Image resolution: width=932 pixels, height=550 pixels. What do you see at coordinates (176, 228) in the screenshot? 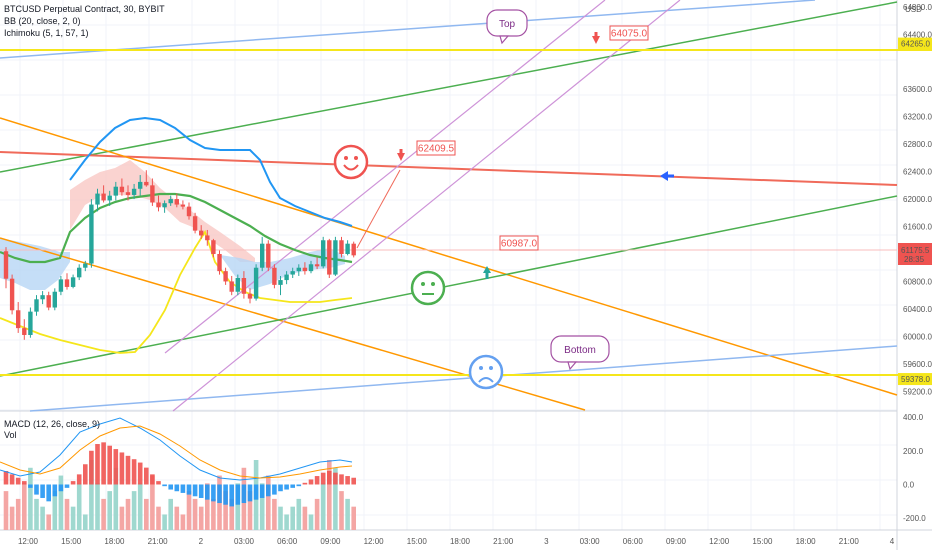
I see `bollinger-basis` at bounding box center [176, 228].